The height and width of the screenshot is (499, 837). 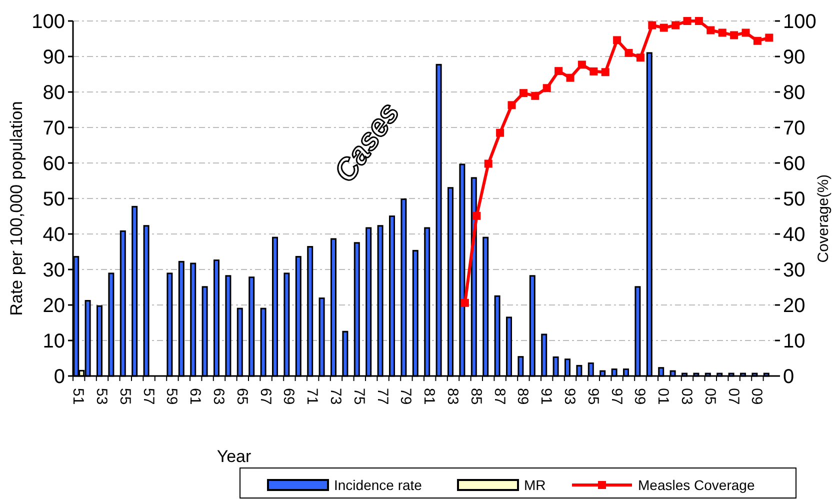 What do you see at coordinates (616, 396) in the screenshot?
I see `x-tick-label: 97` at bounding box center [616, 396].